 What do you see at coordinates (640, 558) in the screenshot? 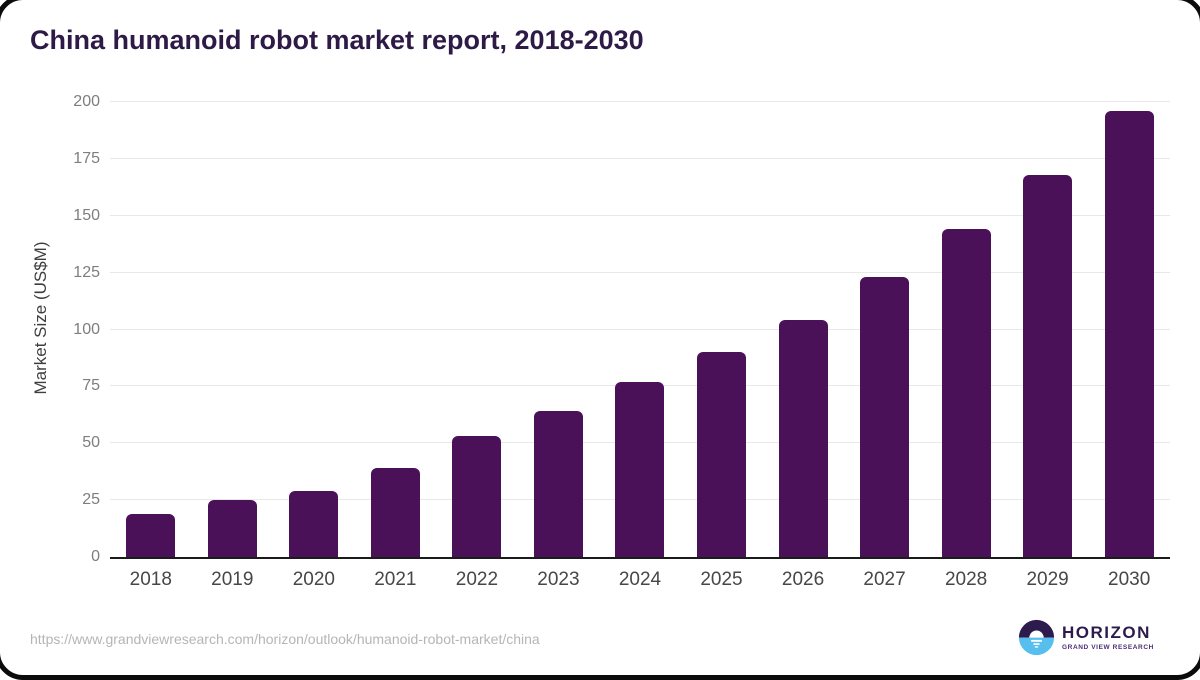
I see `x-axis-line` at bounding box center [640, 558].